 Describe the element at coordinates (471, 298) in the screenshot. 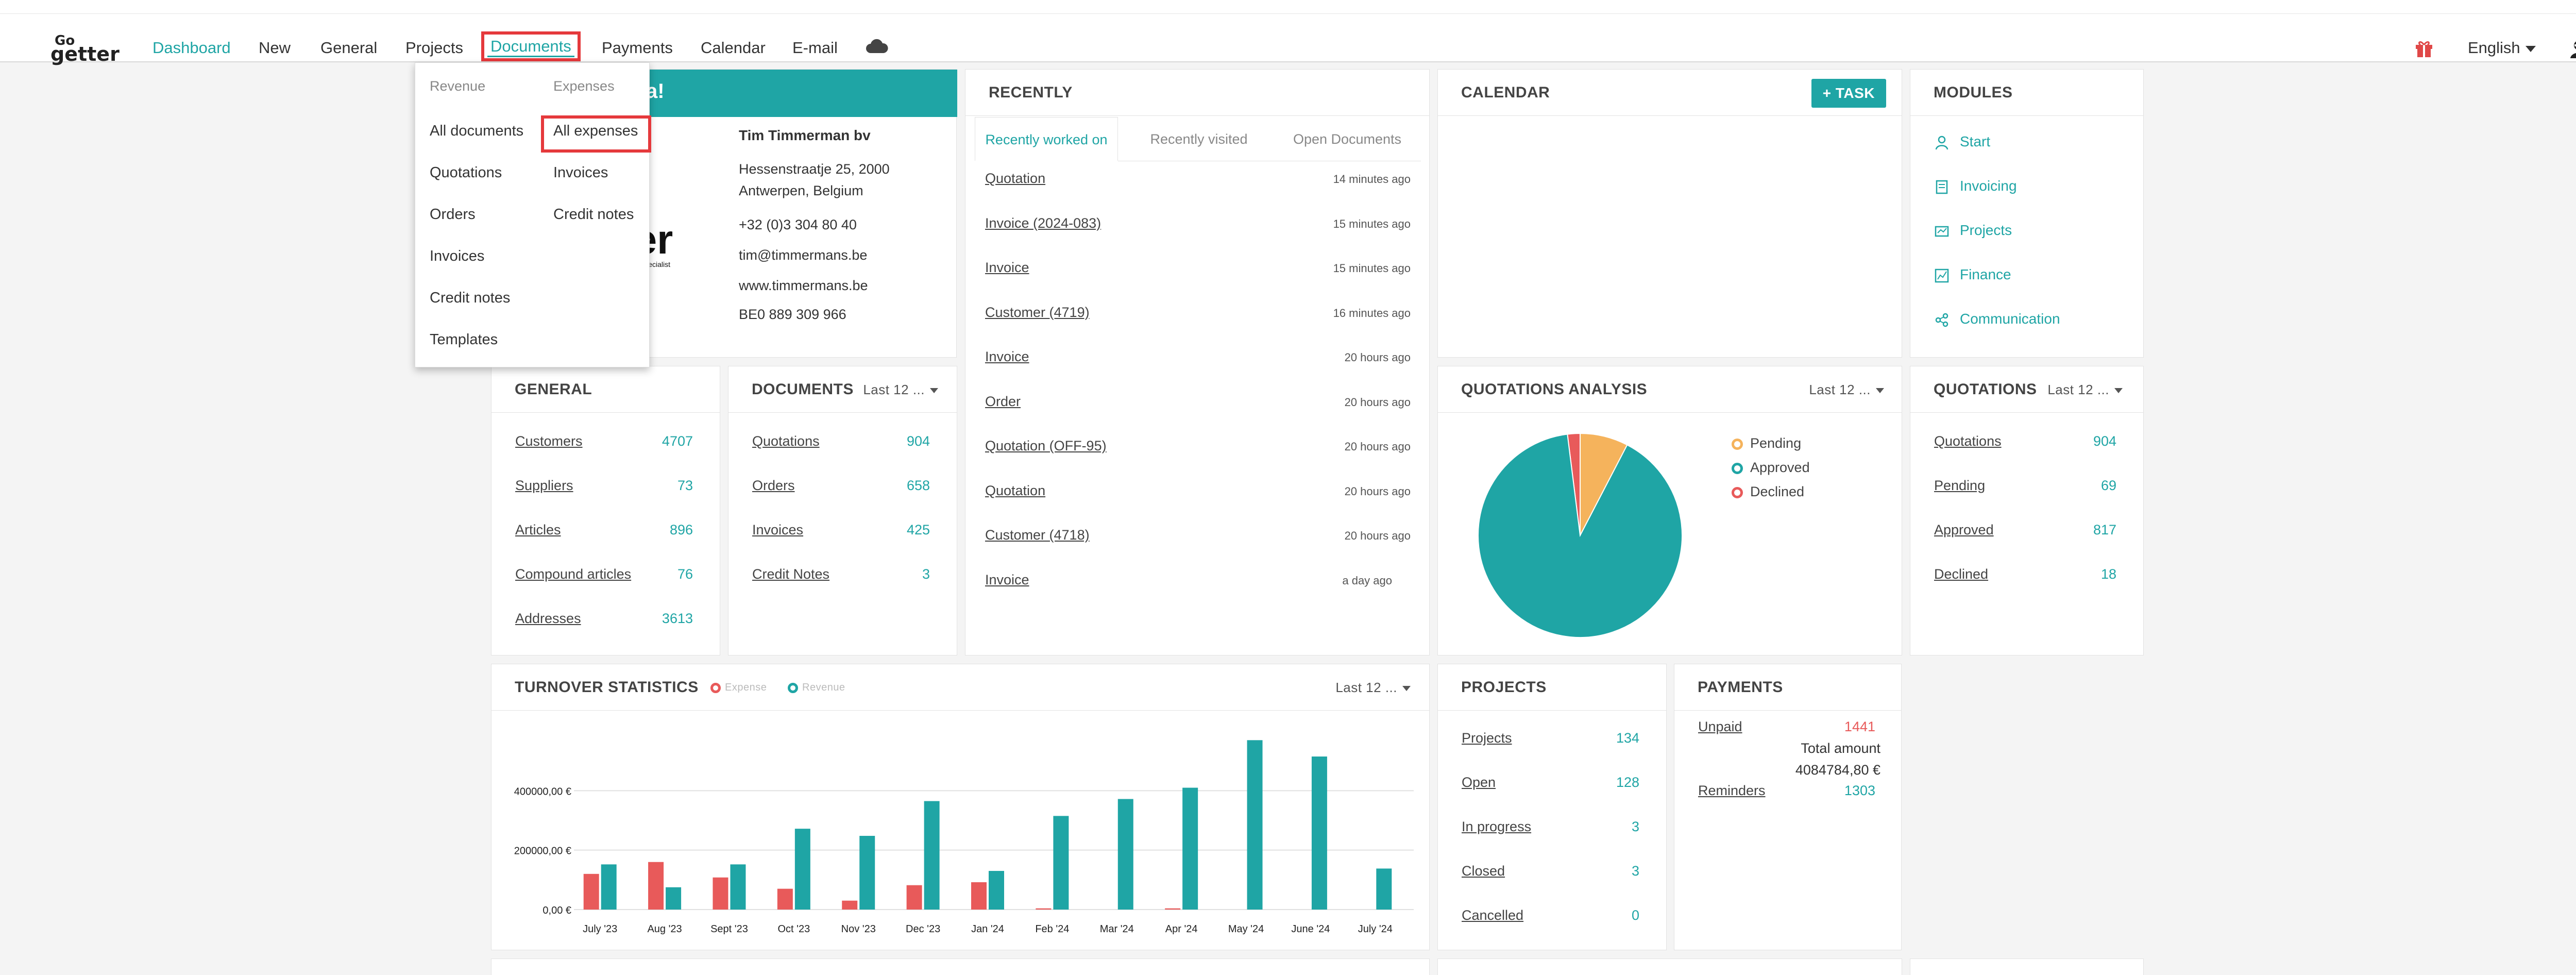

I see `menu-credit-notes: Credit notes` at that location.